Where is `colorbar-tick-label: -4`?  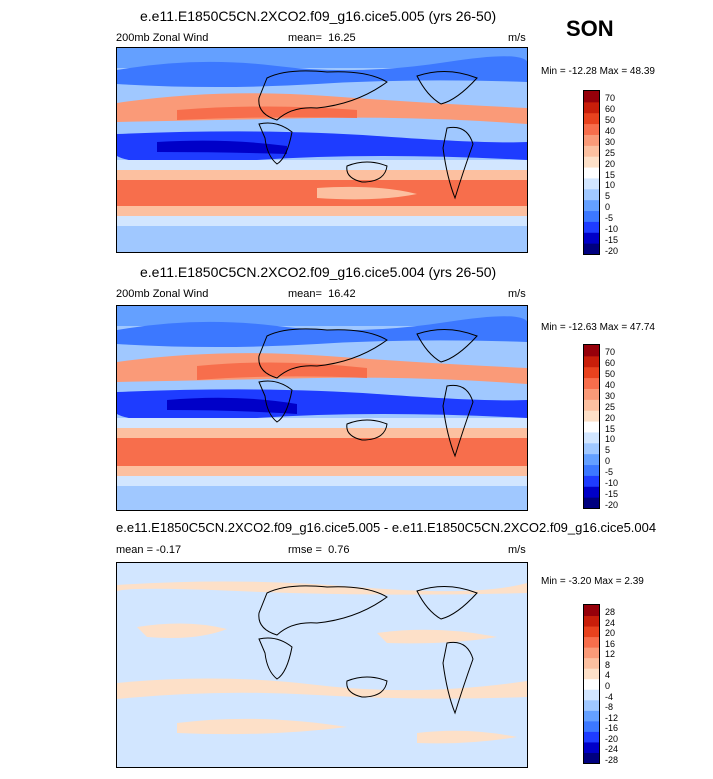 colorbar-tick-label: -4 is located at coordinates (609, 696).